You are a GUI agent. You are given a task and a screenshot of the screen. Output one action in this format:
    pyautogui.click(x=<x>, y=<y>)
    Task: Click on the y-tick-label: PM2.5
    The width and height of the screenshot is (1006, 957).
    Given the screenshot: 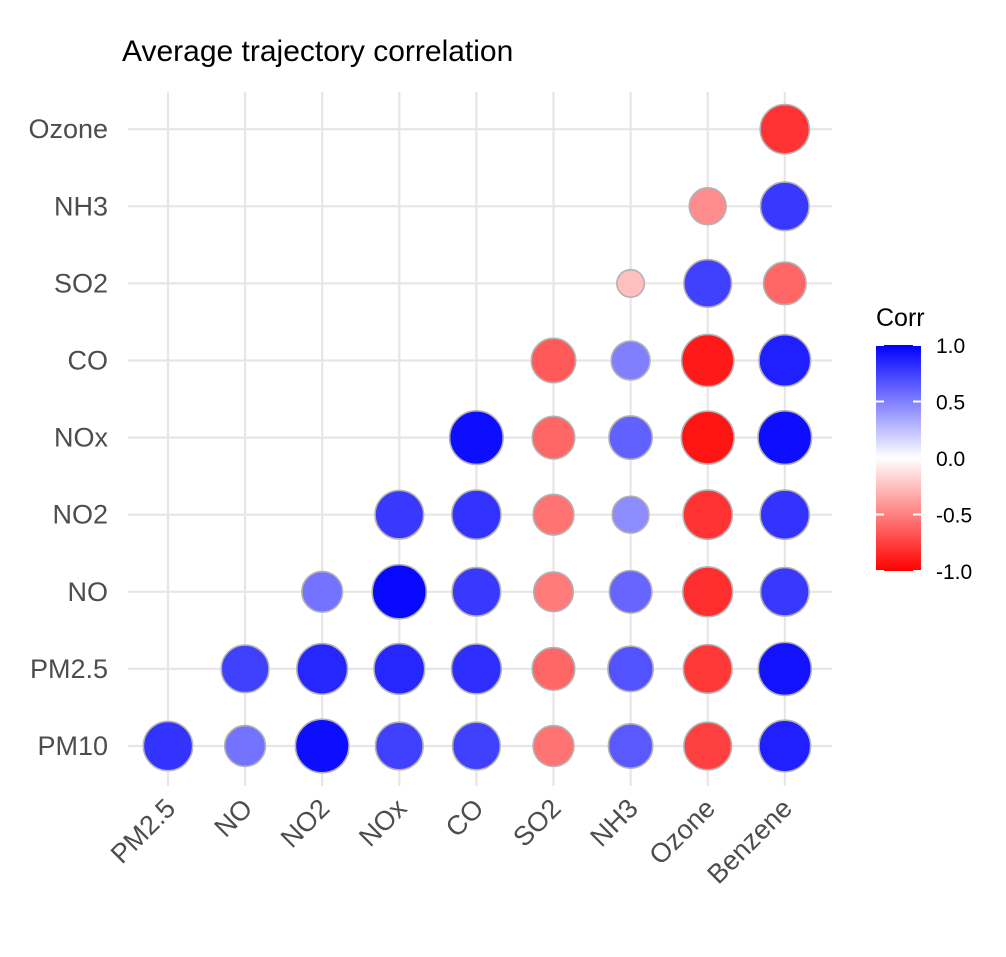 What is the action you would take?
    pyautogui.click(x=69, y=669)
    